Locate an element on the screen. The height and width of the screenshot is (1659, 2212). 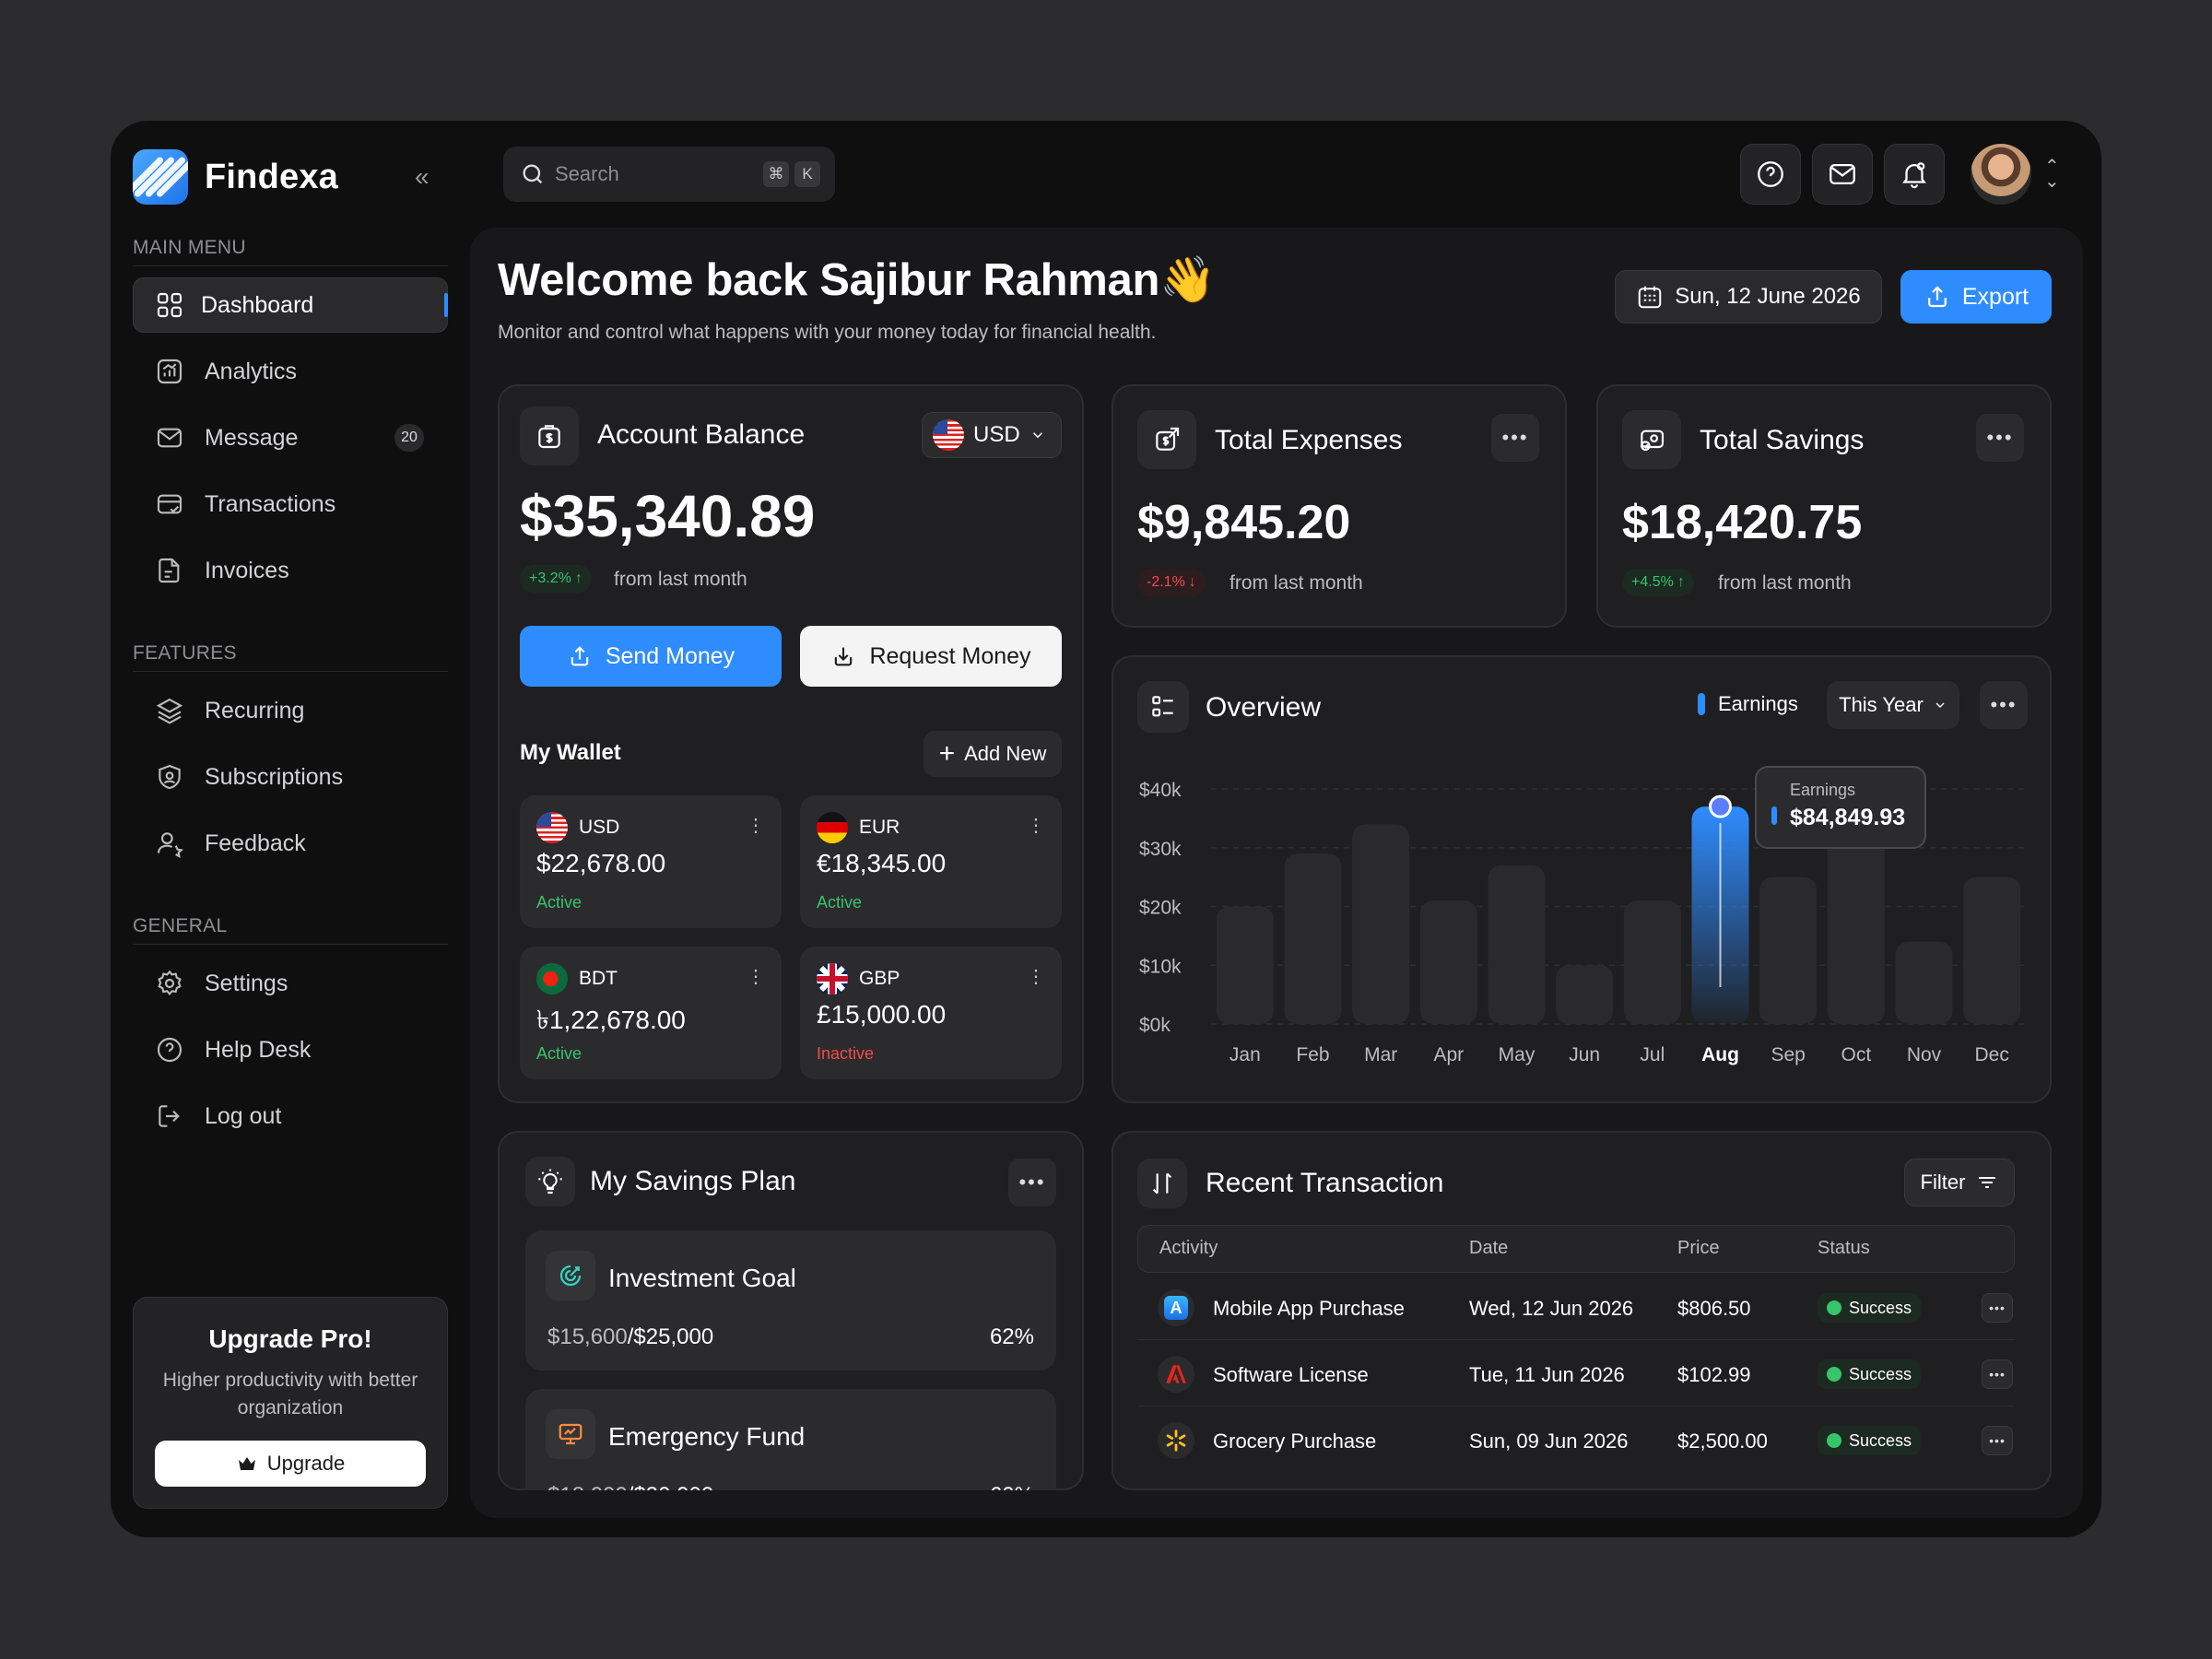
table-header is located at coordinates (1576, 1249).